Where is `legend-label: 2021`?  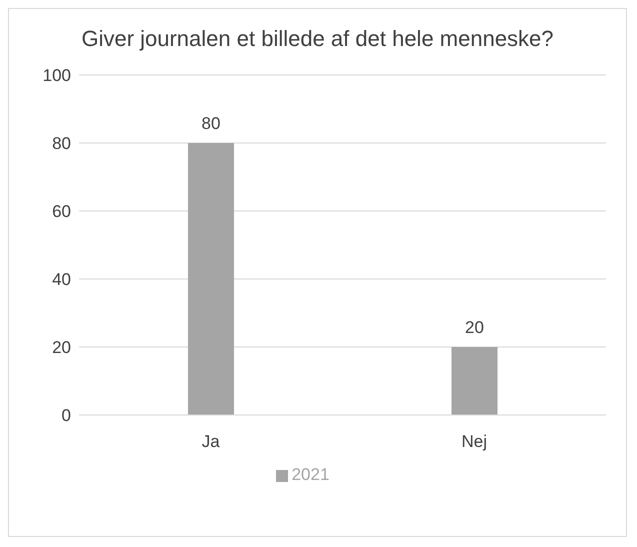
legend-label: 2021 is located at coordinates (311, 474).